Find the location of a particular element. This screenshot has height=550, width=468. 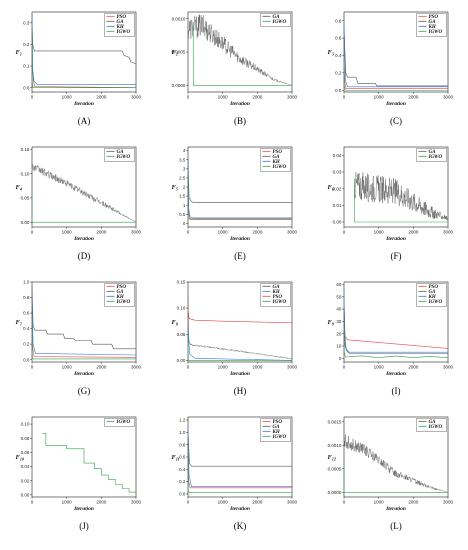

legend-label: KH is located at coordinates (276, 432).